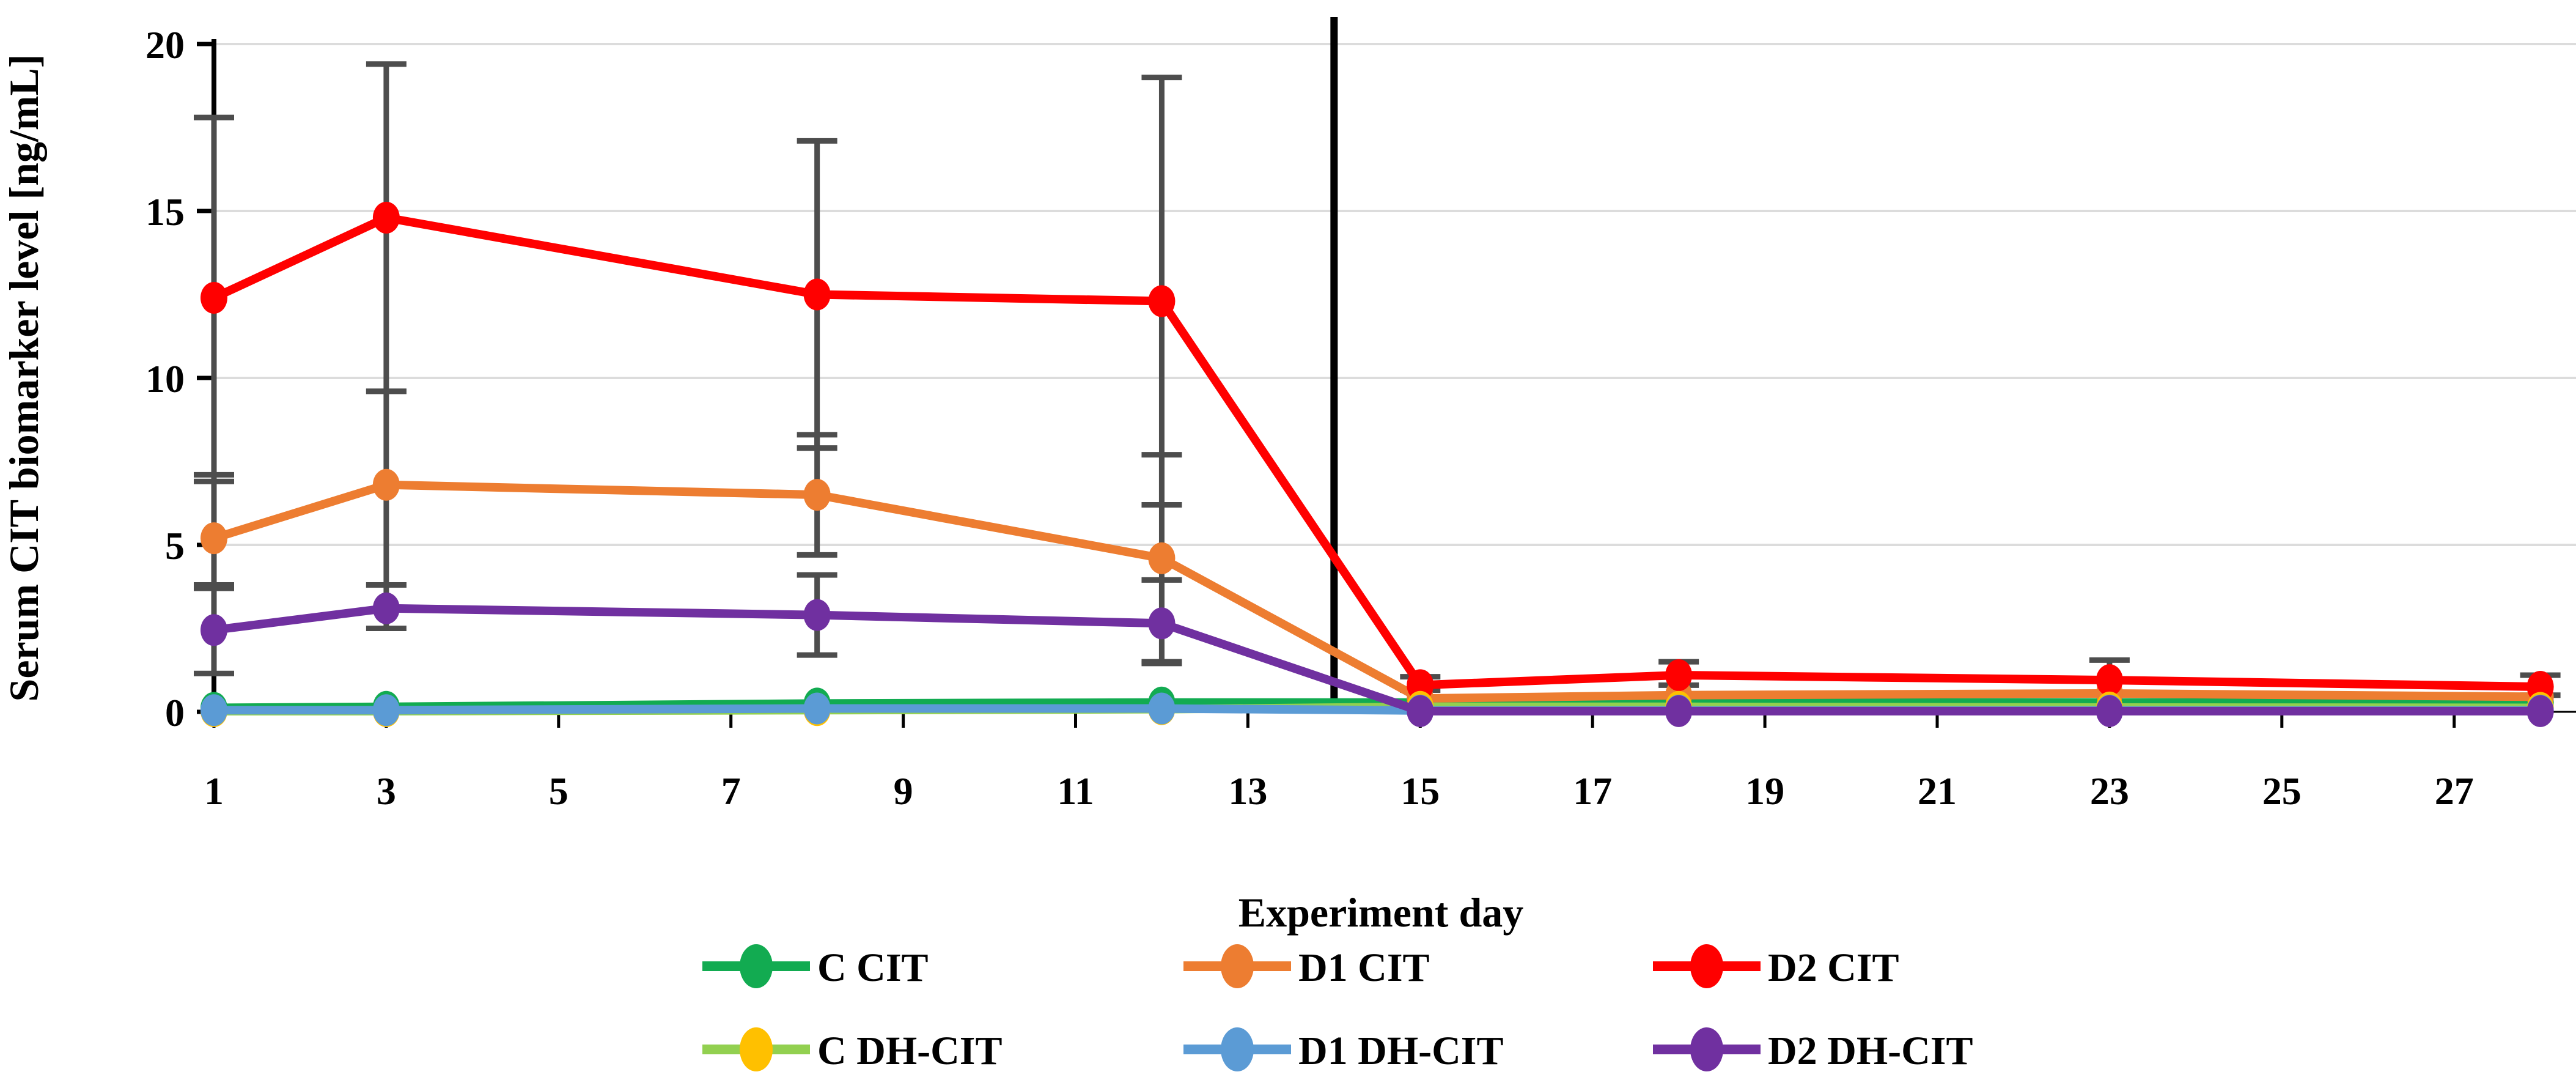  Describe the element at coordinates (910, 1051) in the screenshot. I see `legend-label: C DH-CIT` at that location.